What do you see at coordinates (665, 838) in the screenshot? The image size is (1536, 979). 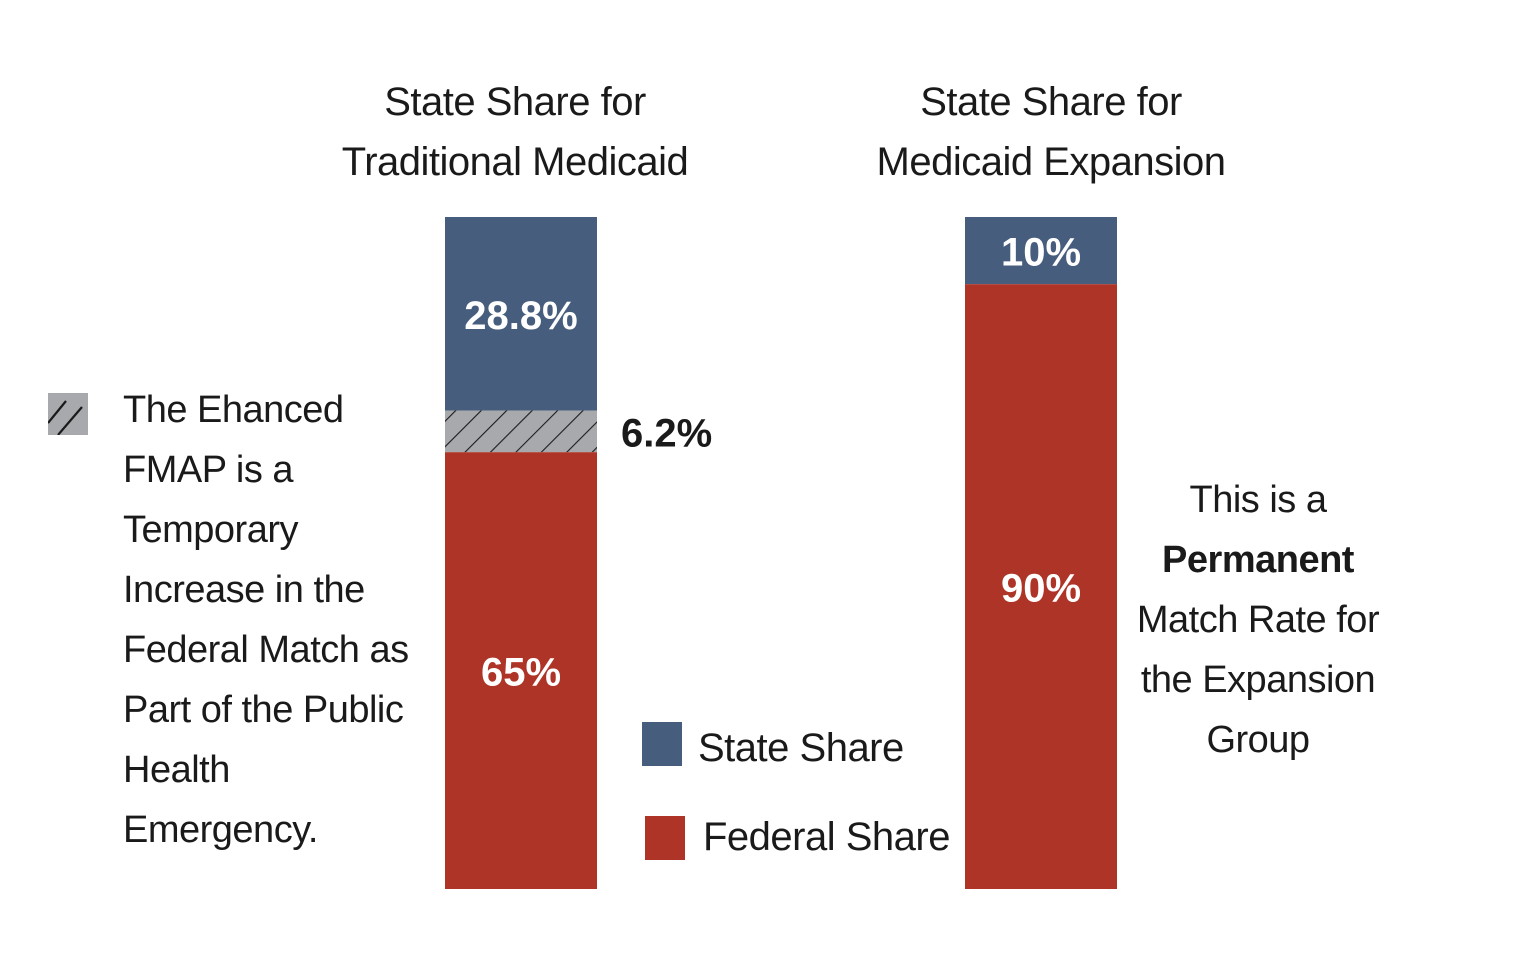 I see `legend-swatch-federal` at bounding box center [665, 838].